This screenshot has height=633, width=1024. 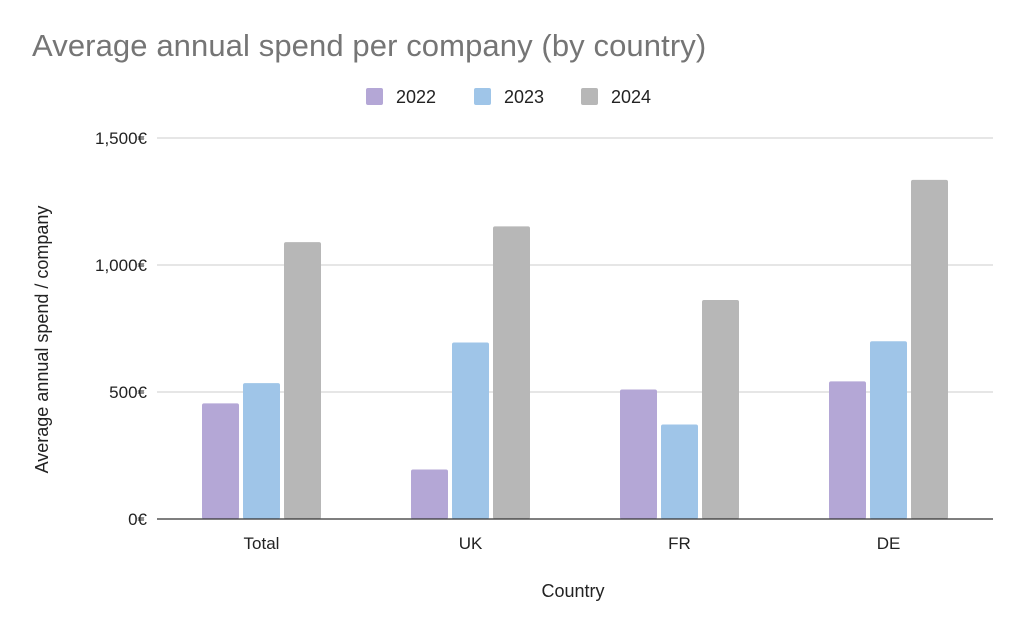 I want to click on bar-2023-DE, so click(x=888, y=430).